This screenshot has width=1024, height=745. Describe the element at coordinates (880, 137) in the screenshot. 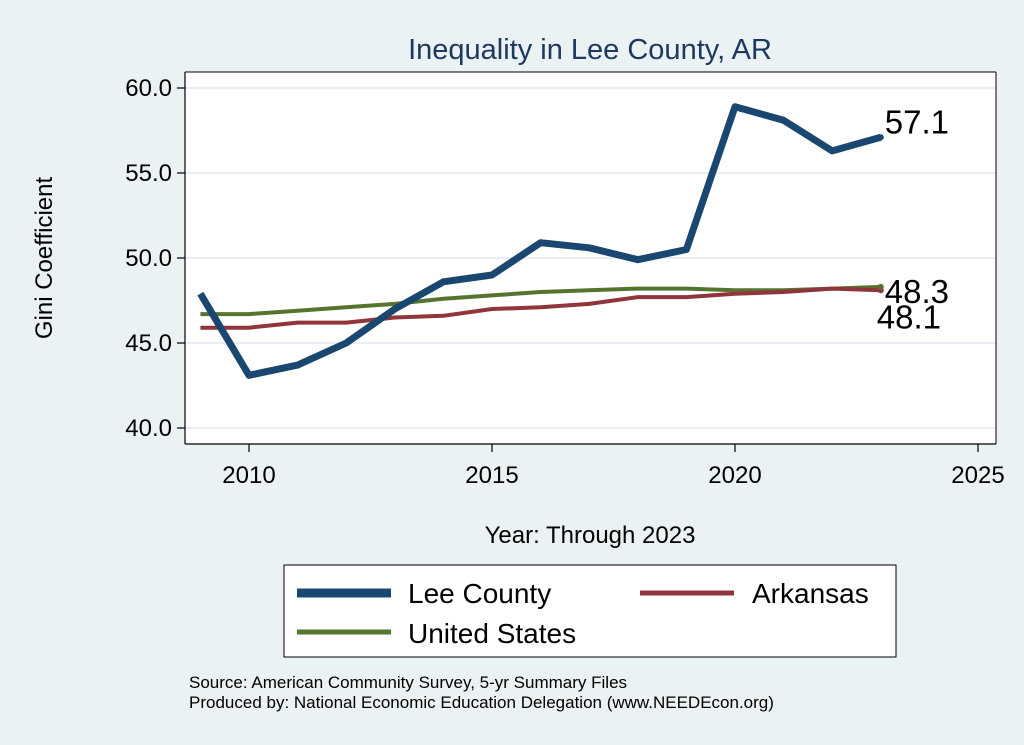

I see `data-point-lee-county` at that location.